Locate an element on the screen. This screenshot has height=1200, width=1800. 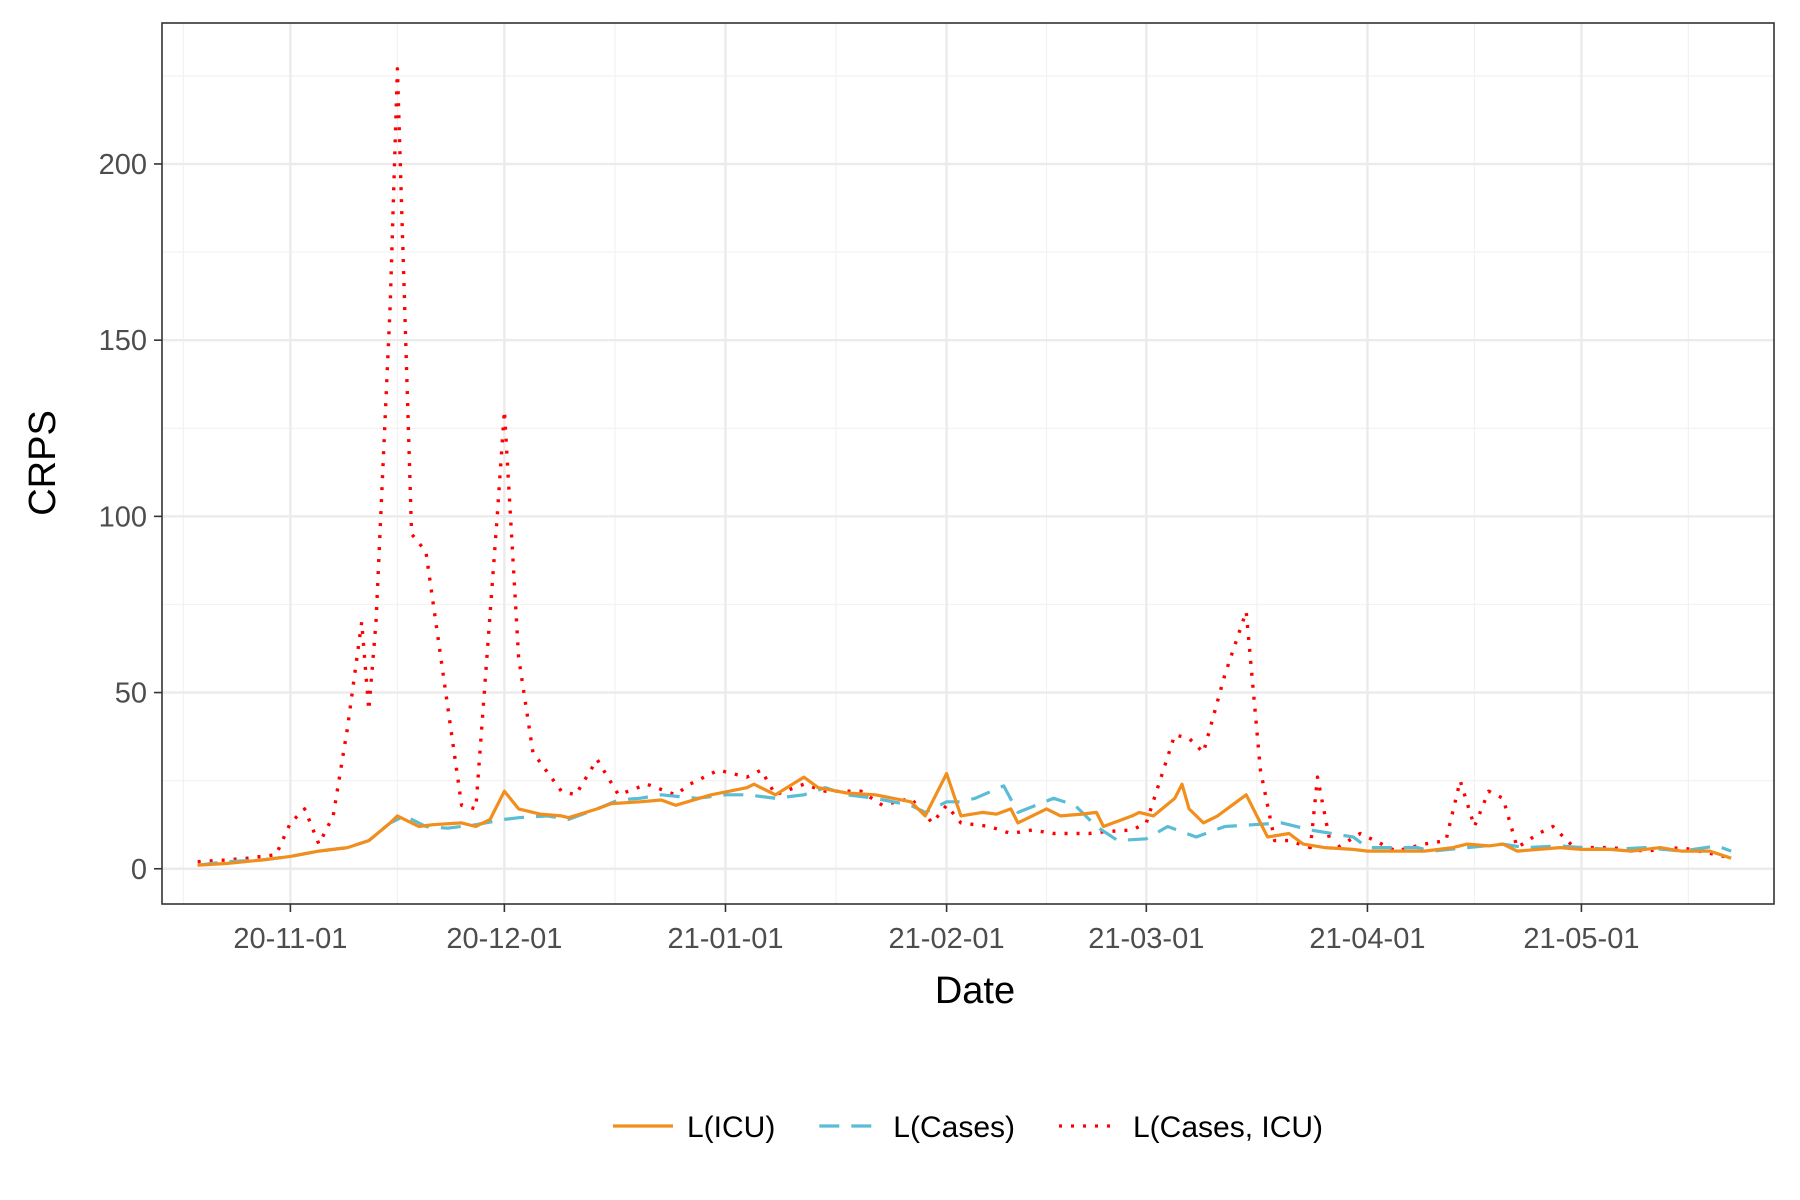
y-tick-label: 100 is located at coordinates (123, 517).